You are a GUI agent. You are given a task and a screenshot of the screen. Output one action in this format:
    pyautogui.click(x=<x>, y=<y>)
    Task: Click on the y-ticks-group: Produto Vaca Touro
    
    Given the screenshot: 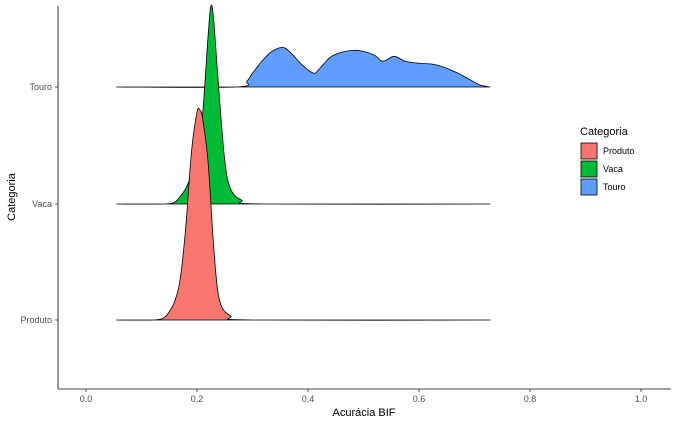 What is the action you would take?
    pyautogui.click(x=39, y=203)
    